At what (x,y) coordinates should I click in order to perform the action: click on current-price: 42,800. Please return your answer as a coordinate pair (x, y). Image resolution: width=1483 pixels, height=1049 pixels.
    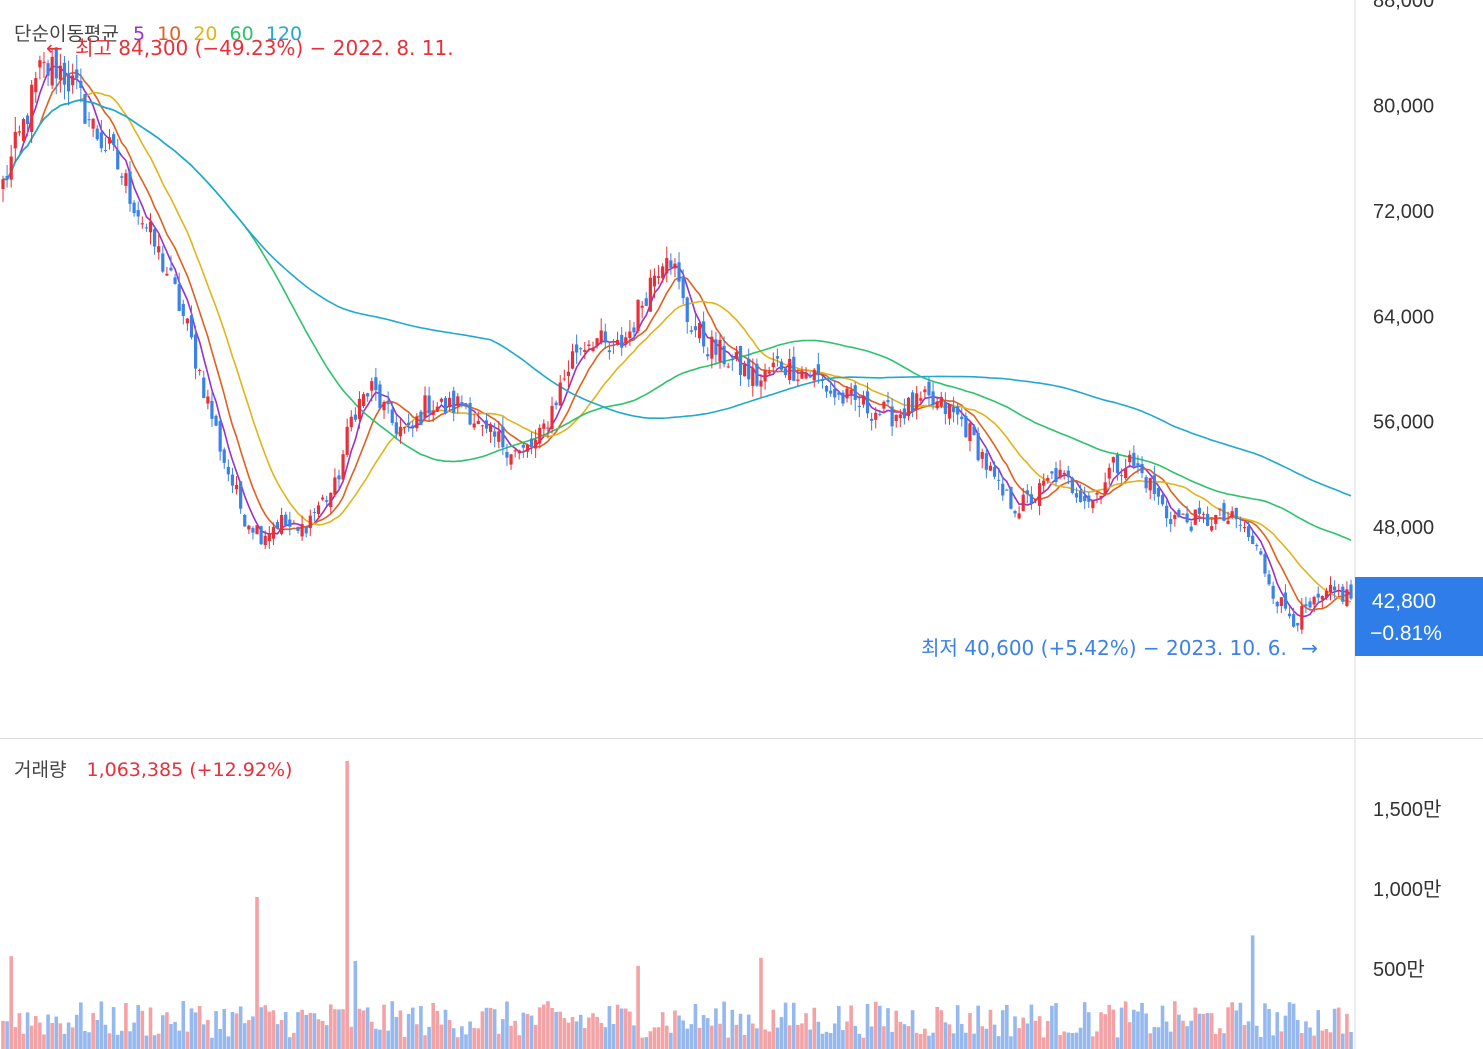
    Looking at the image, I should click on (1404, 601).